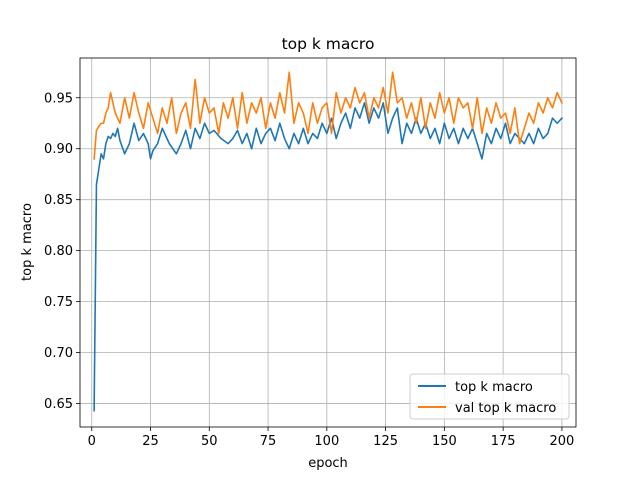 This screenshot has width=640, height=480. What do you see at coordinates (150, 441) in the screenshot?
I see `x-tick-label: 25` at bounding box center [150, 441].